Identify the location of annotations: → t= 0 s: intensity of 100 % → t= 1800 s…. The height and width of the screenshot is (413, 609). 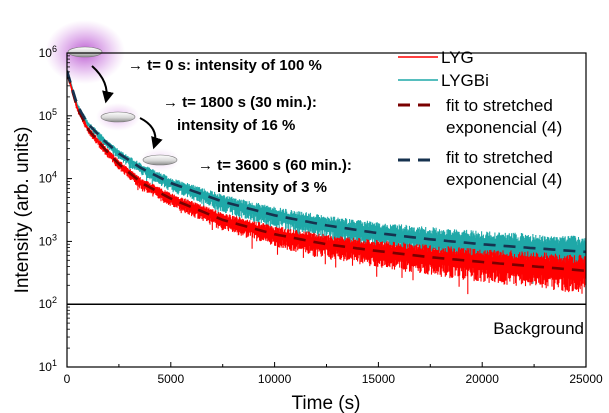
(240, 126).